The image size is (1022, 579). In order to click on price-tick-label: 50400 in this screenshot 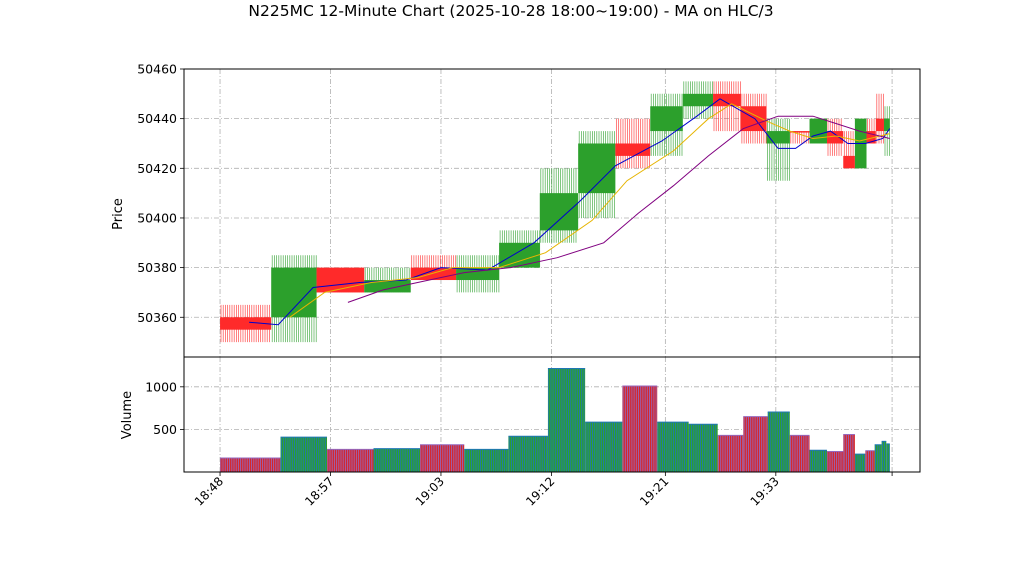, I will do `click(157, 217)`.